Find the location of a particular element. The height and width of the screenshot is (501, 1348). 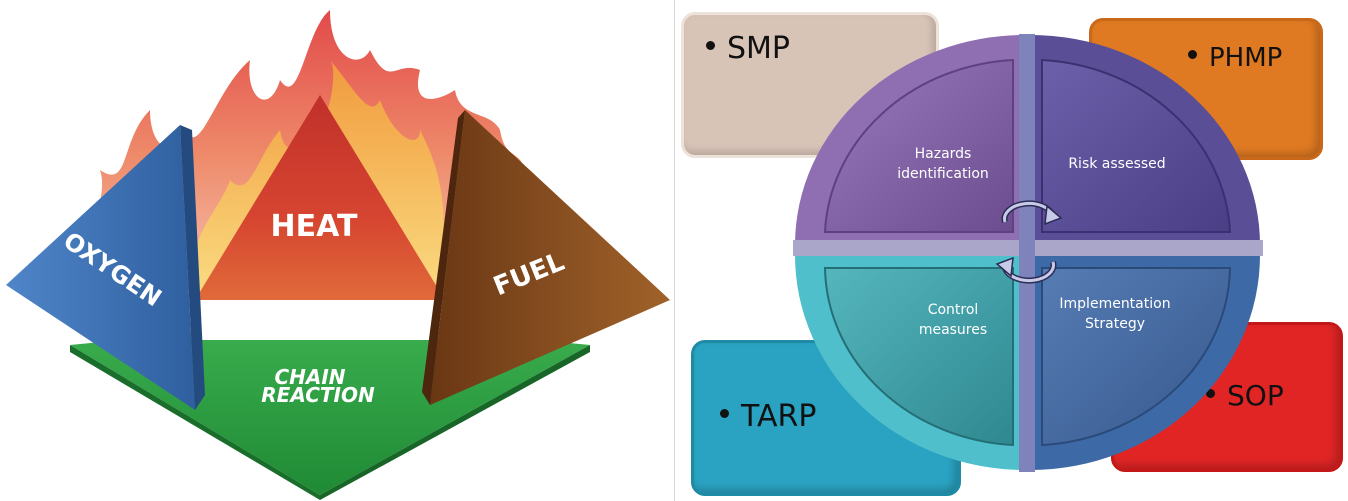

heat-label: HEAT is located at coordinates (314, 226).